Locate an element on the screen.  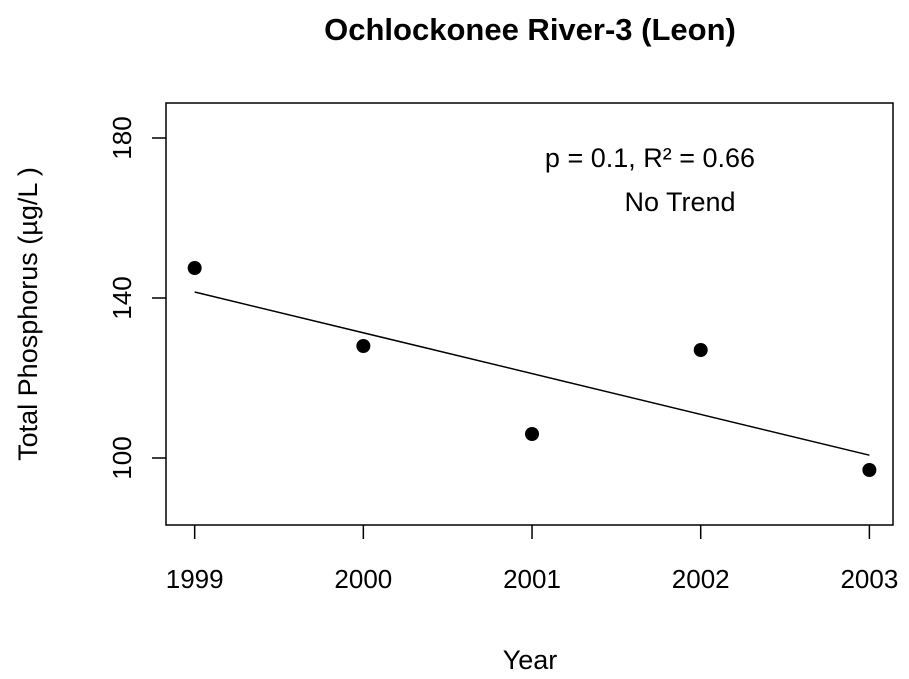
y-tick-label: 180 is located at coordinates (122, 137).